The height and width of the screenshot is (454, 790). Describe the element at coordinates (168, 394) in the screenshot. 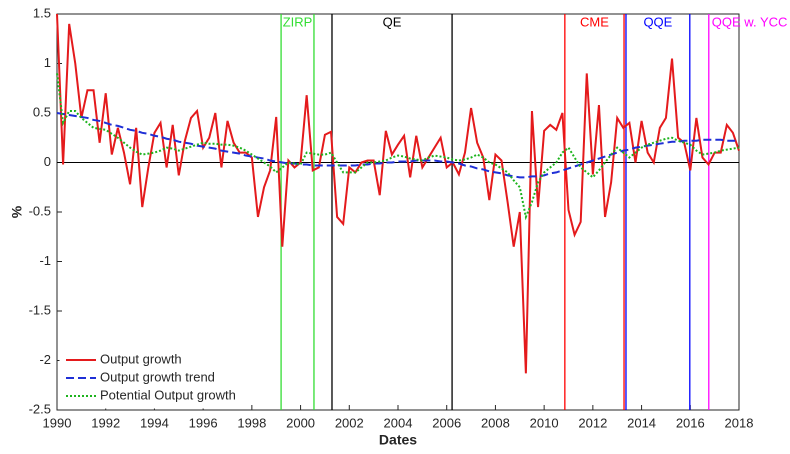

I see `legend-label: Potential Output growth` at that location.